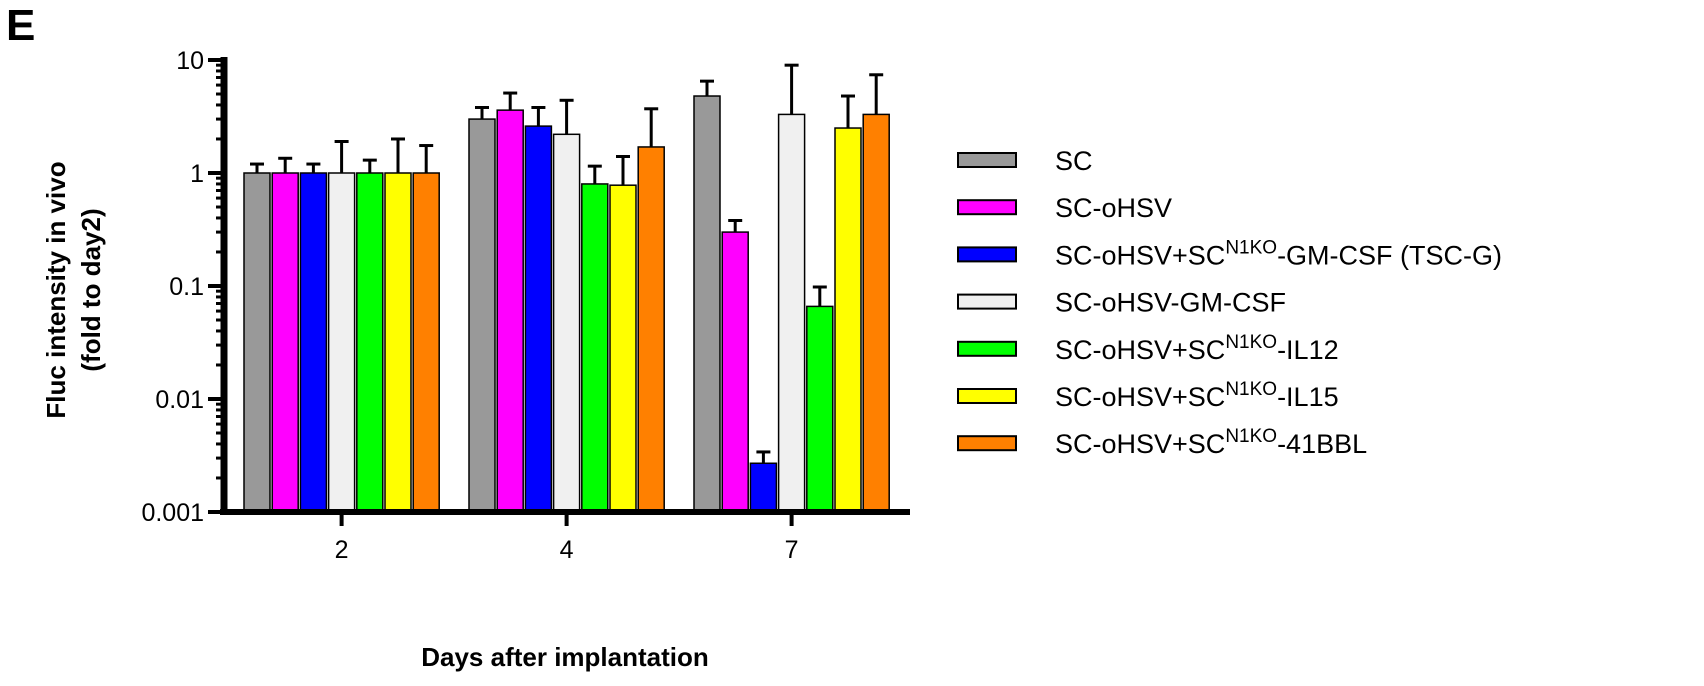  Describe the element at coordinates (1197, 348) in the screenshot. I see `legend-label: SC-oHSV+SCN1KO-IL12` at that location.